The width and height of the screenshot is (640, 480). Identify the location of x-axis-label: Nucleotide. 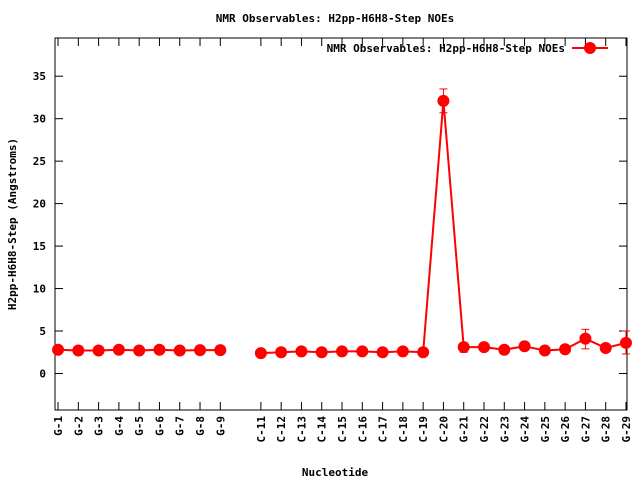
(335, 472).